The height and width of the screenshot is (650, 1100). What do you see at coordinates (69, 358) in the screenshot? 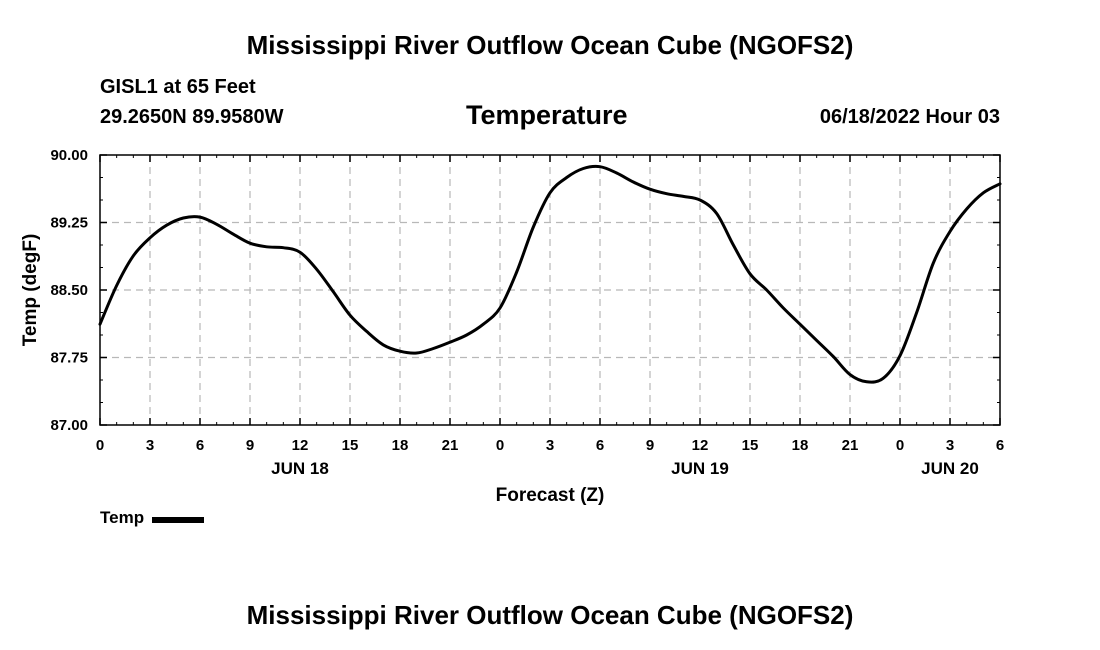
I see `y-tick-label: 87.75` at bounding box center [69, 358].